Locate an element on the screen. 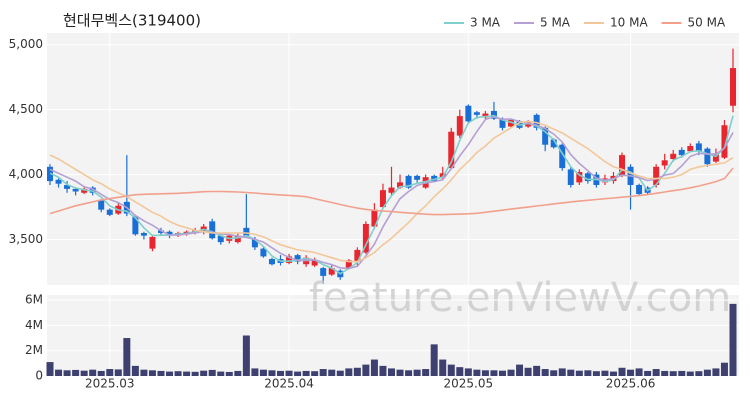 The width and height of the screenshot is (750, 400). x-tick-label: 2025.04 is located at coordinates (289, 384).